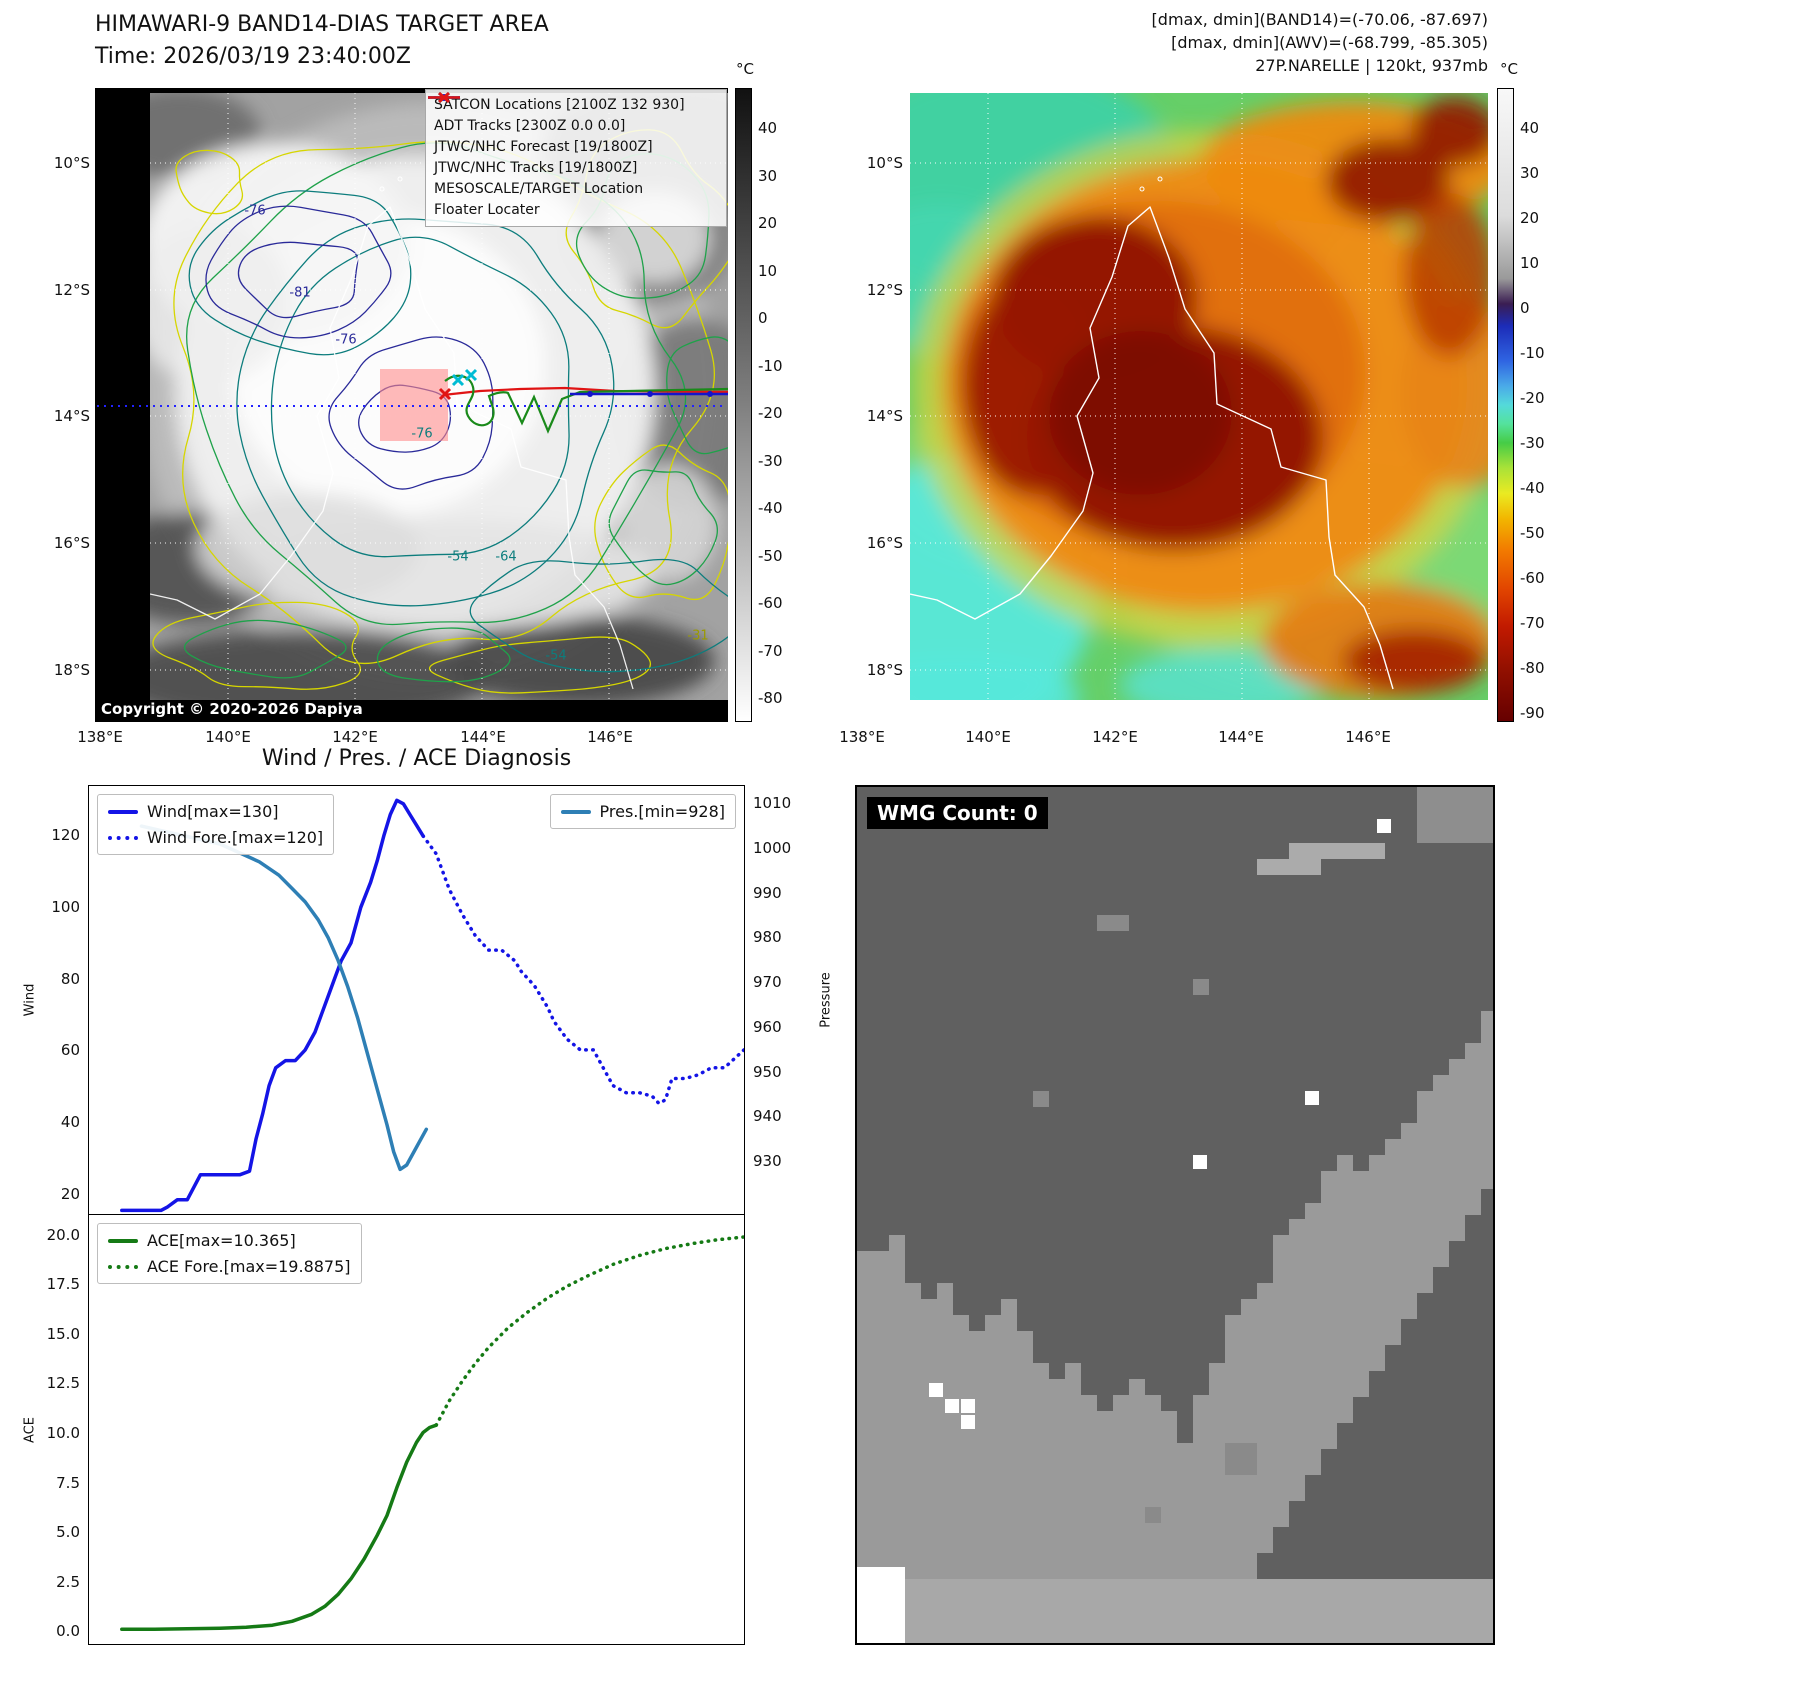 The height and width of the screenshot is (1690, 1801). I want to click on pressure-legend-row: Pres.[min=928], so click(642, 811).